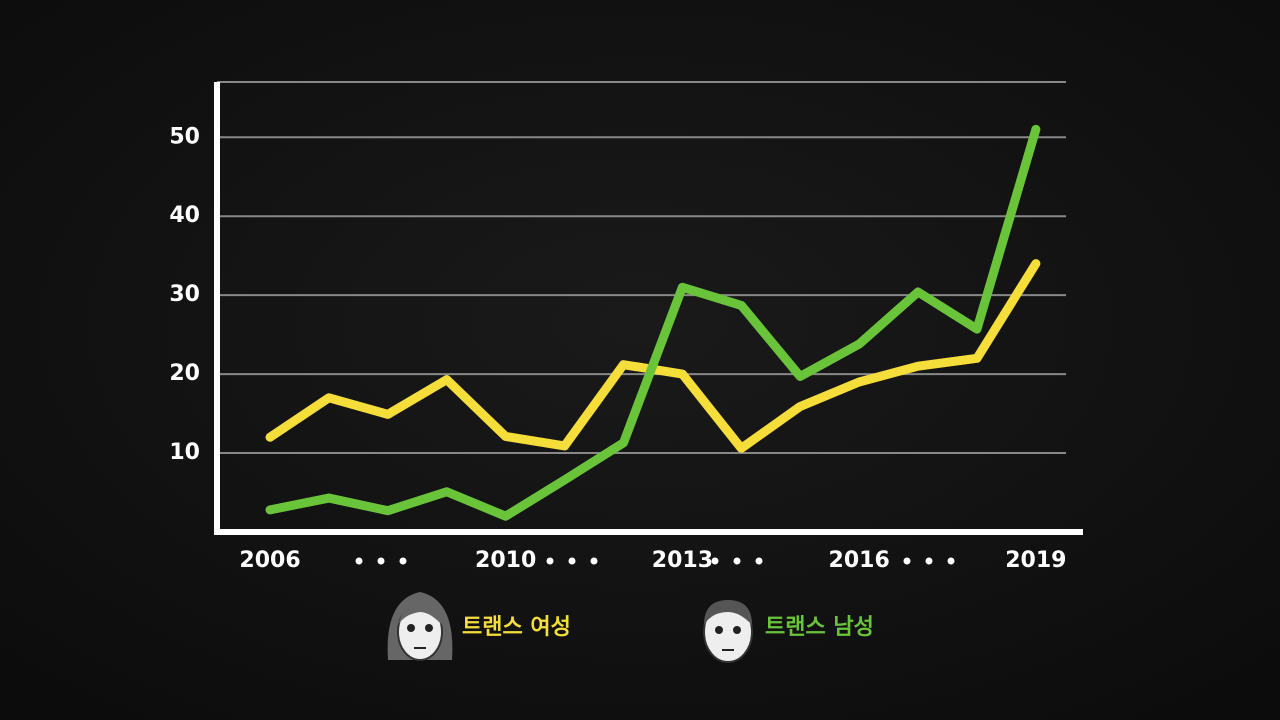 This screenshot has height=720, width=1280. What do you see at coordinates (184, 136) in the screenshot?
I see `y-tick-label: 50` at bounding box center [184, 136].